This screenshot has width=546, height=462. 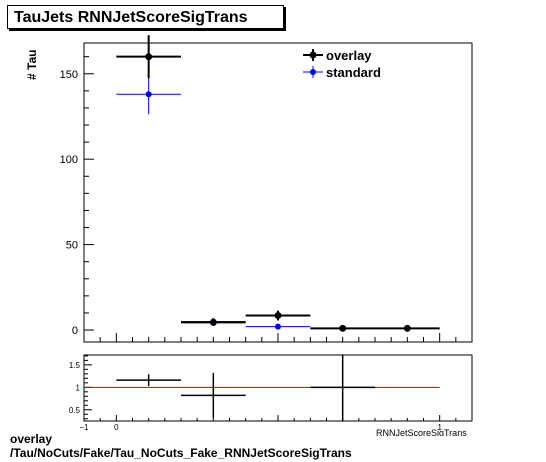 I want to click on ratio-y-tick-label: 1, so click(x=78, y=387).